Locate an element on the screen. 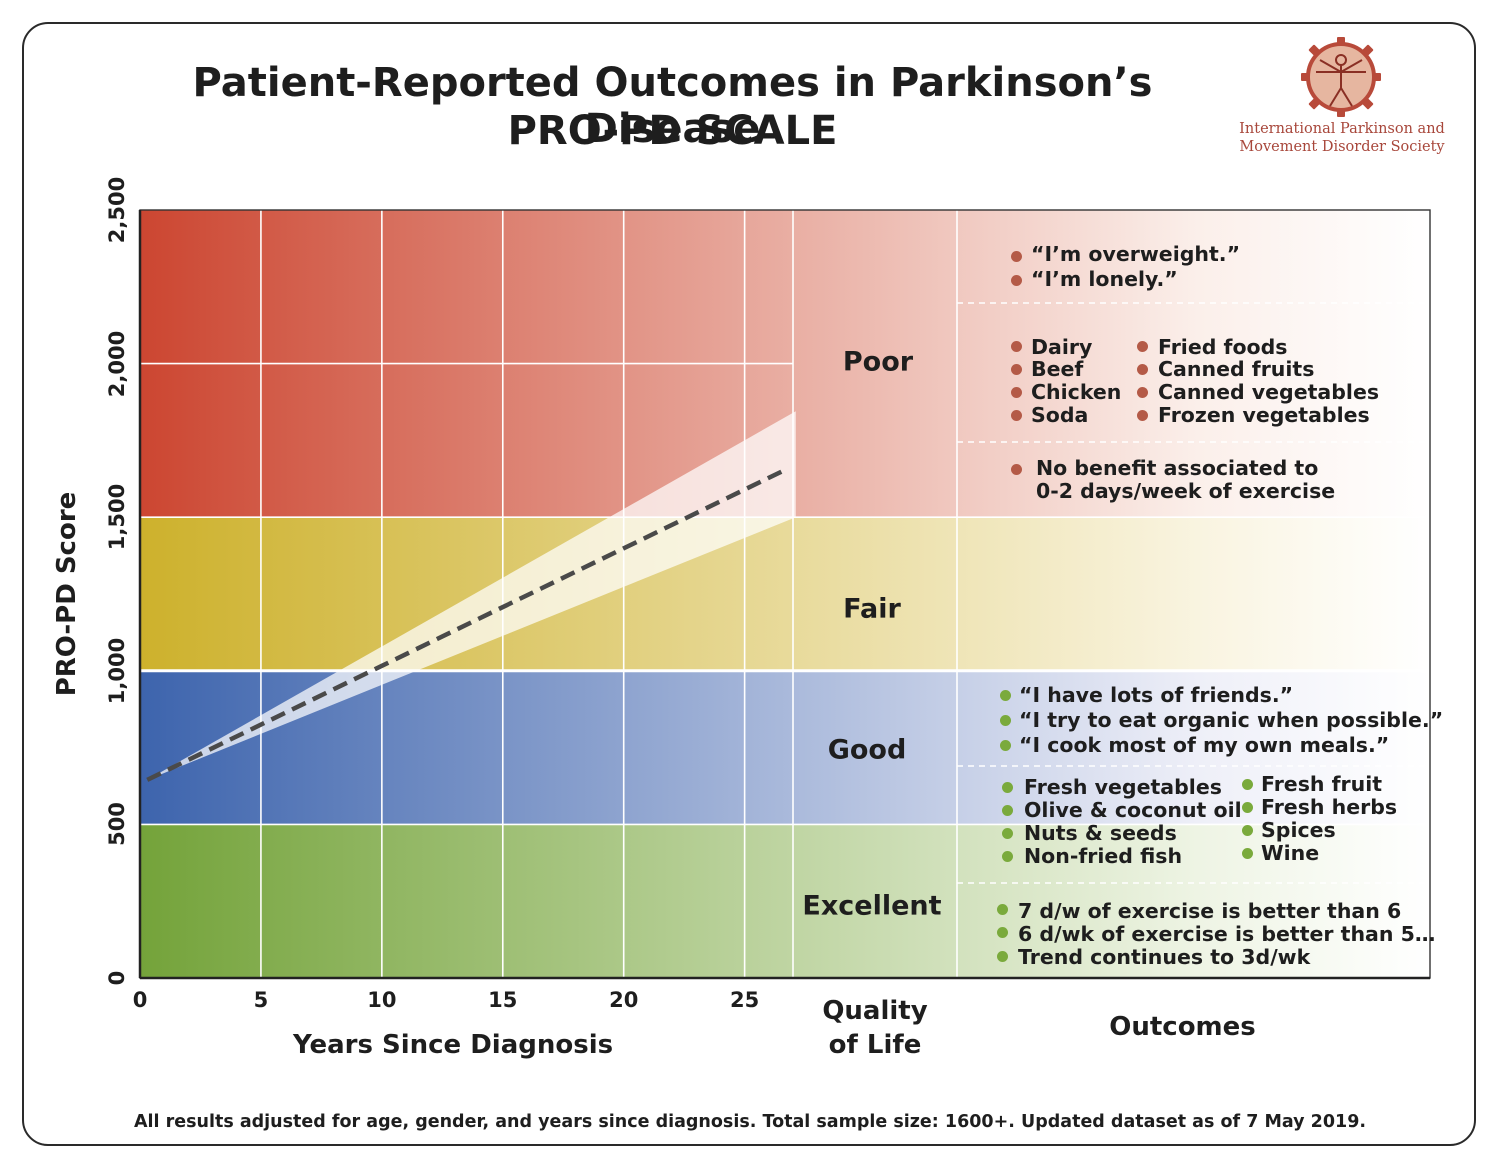  food-item: Wine is located at coordinates (1290, 853).